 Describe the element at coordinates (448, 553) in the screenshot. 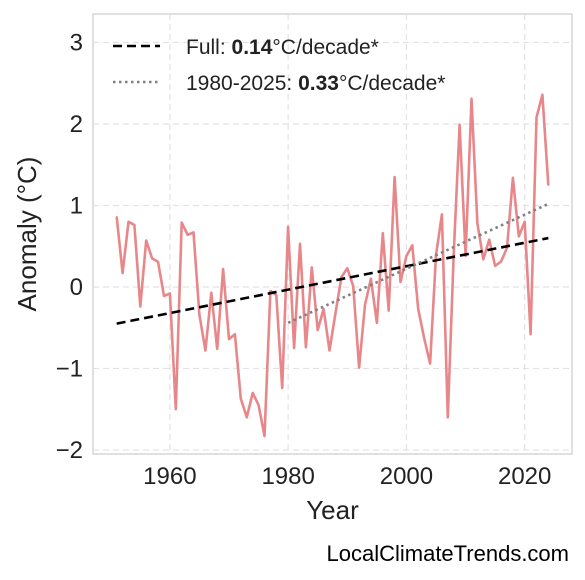

I see `site-credit: LocalClimateTrends.com` at that location.